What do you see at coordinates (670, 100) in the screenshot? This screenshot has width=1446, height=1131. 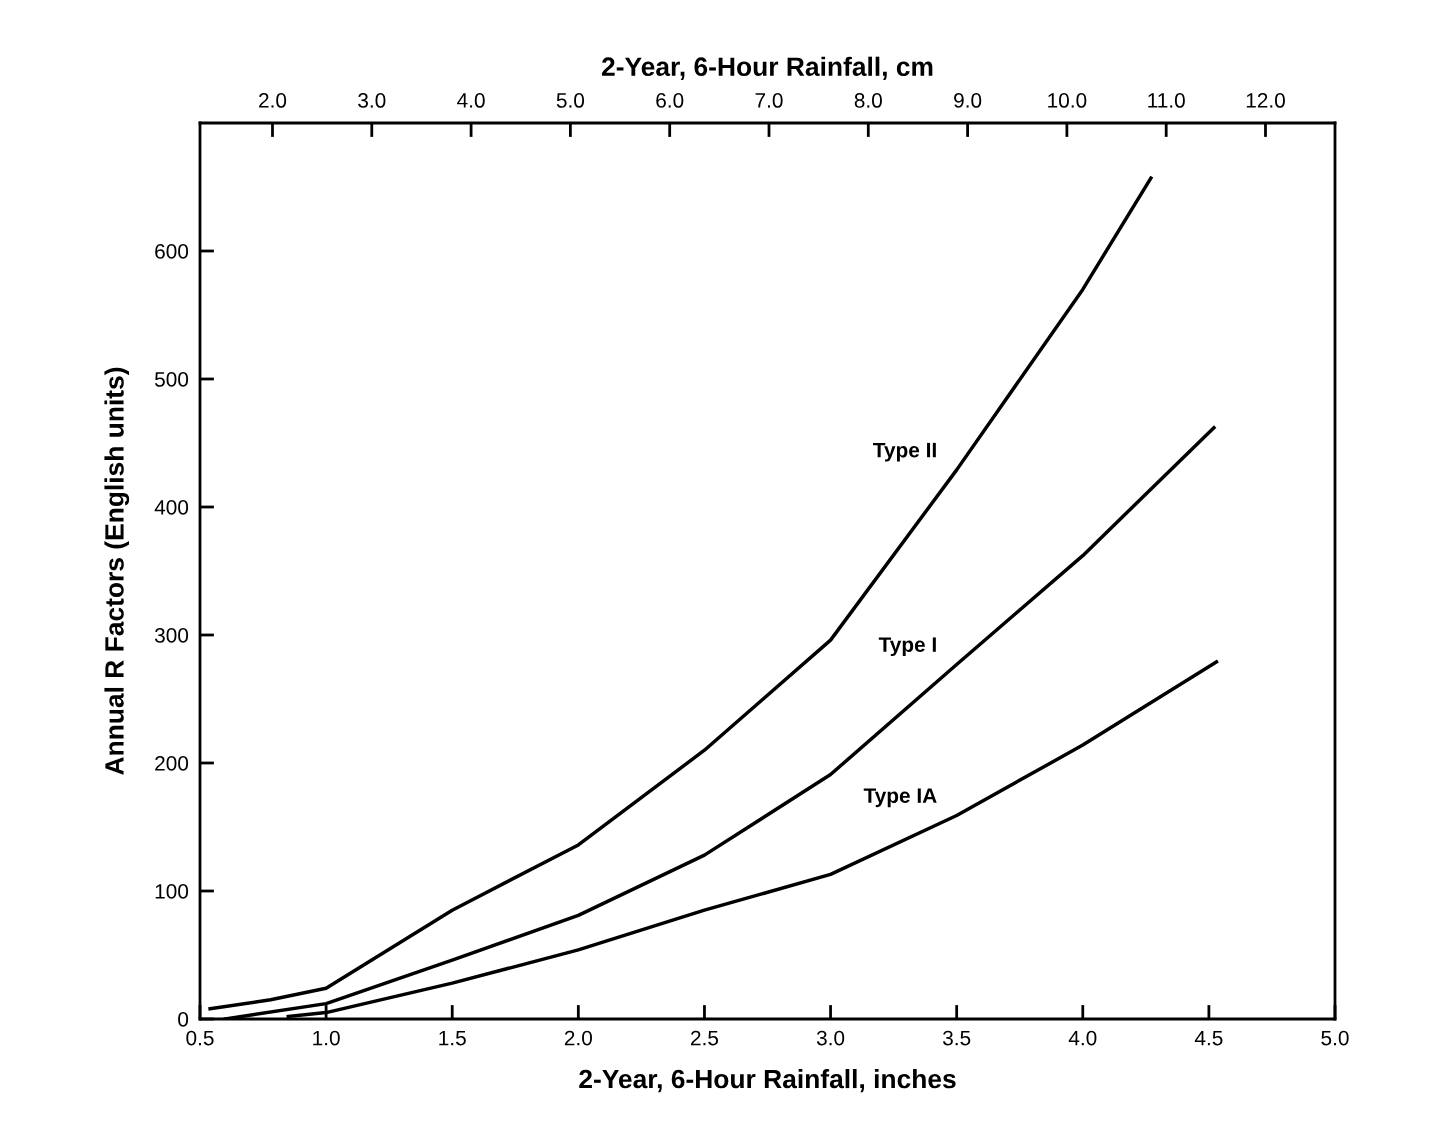 I see `x2-tick-label: 6.0` at bounding box center [670, 100].